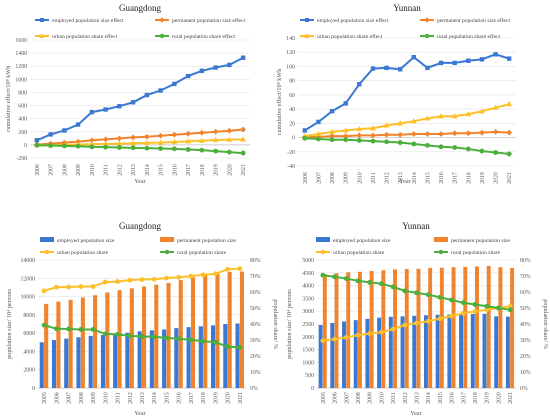 This screenshot has width=550, height=420. I want to click on y-tick-label: 140, so click(290, 39).